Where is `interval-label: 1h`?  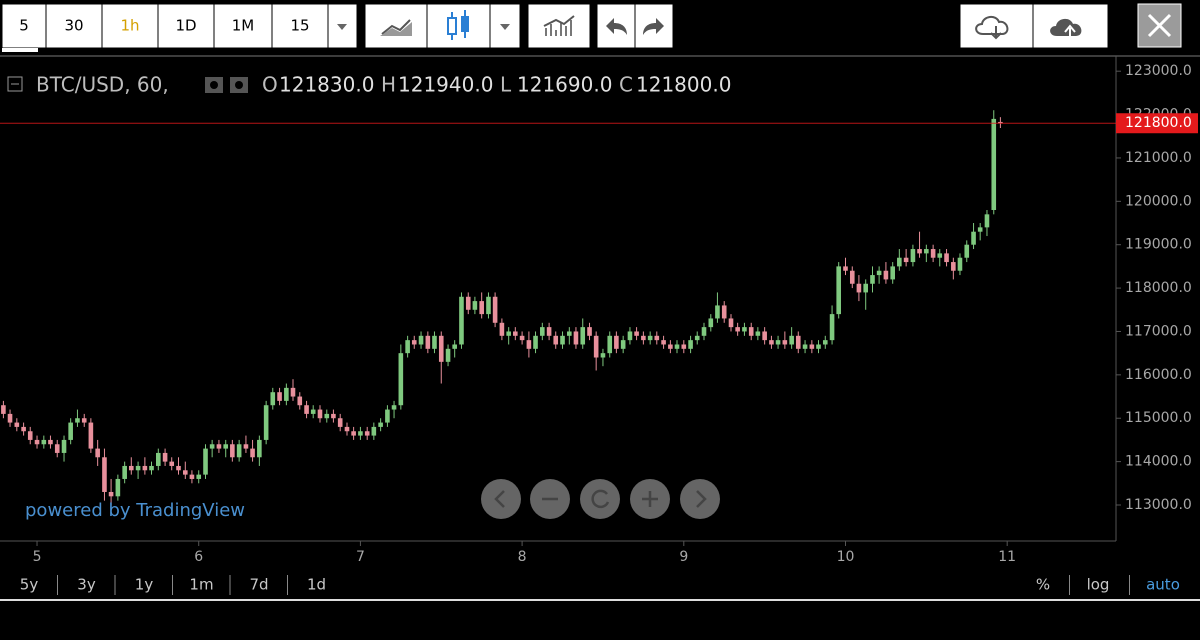
interval-label: 1h is located at coordinates (129, 26).